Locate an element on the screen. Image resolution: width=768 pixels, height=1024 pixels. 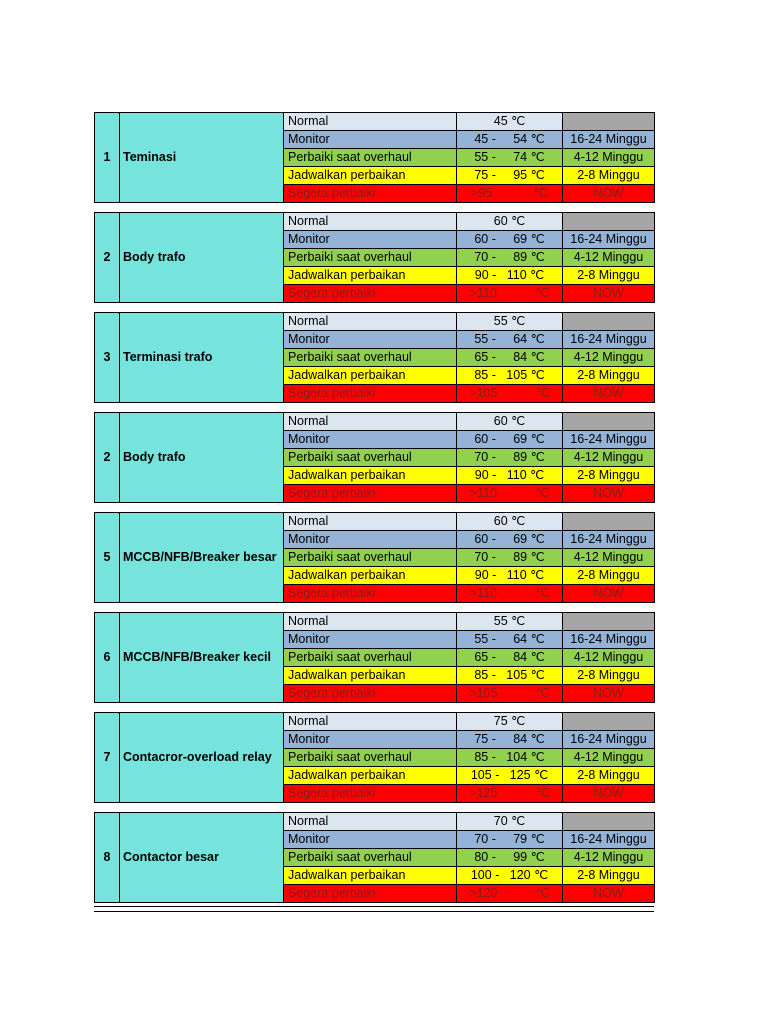
equipment-name: Contactor besar is located at coordinates (201, 857).